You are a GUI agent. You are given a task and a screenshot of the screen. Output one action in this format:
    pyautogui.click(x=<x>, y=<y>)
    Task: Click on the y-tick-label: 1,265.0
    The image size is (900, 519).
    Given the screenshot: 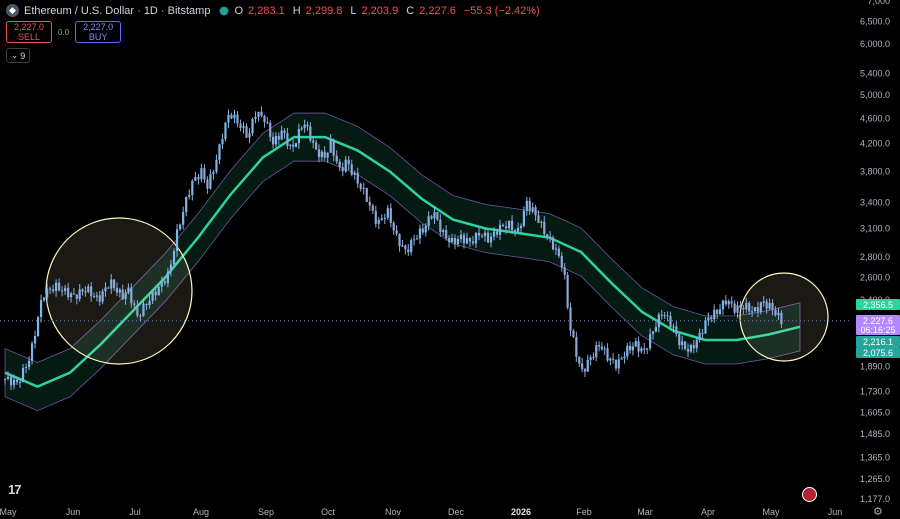 What is the action you would take?
    pyautogui.click(x=875, y=479)
    